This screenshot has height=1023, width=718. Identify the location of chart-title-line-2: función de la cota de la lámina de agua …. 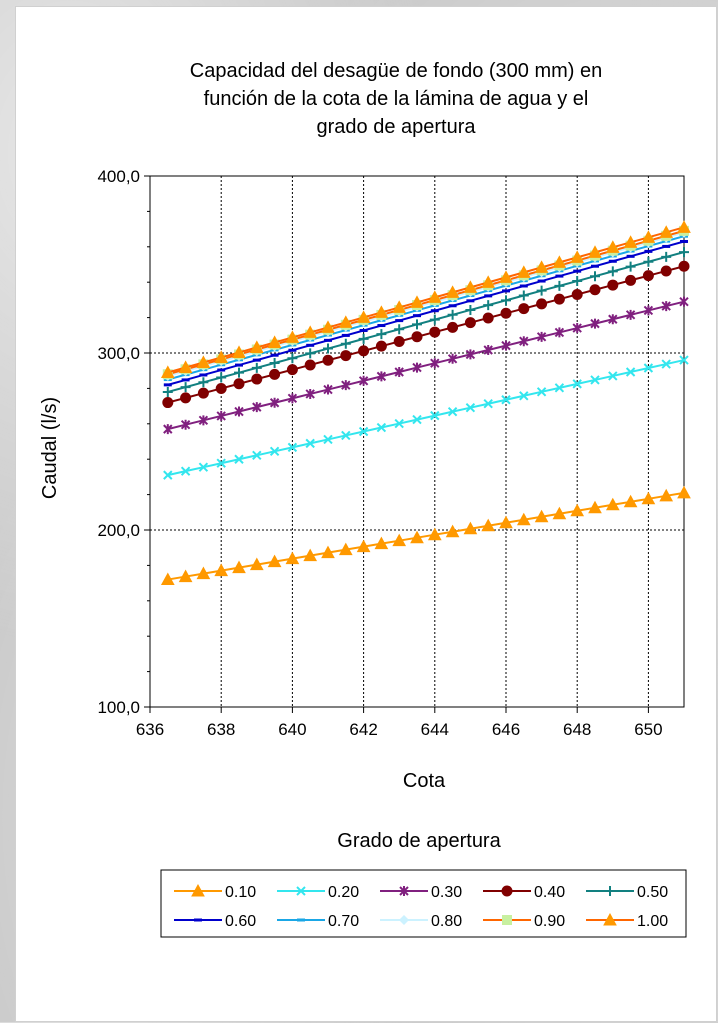
(396, 99).